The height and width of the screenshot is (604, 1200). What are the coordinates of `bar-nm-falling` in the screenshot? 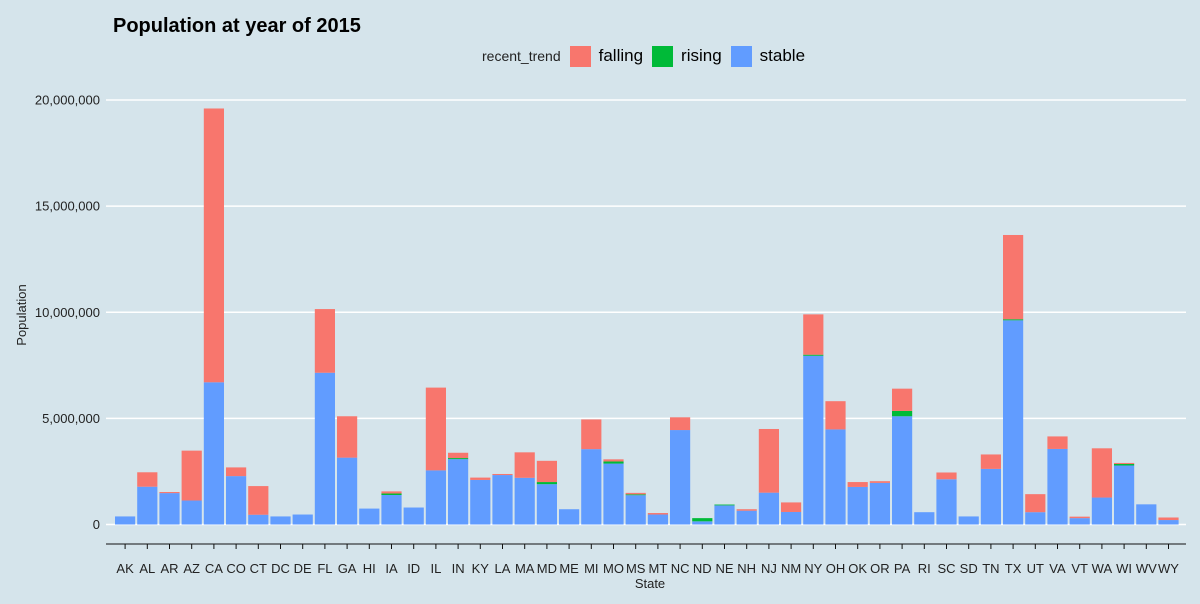 It's located at (791, 507).